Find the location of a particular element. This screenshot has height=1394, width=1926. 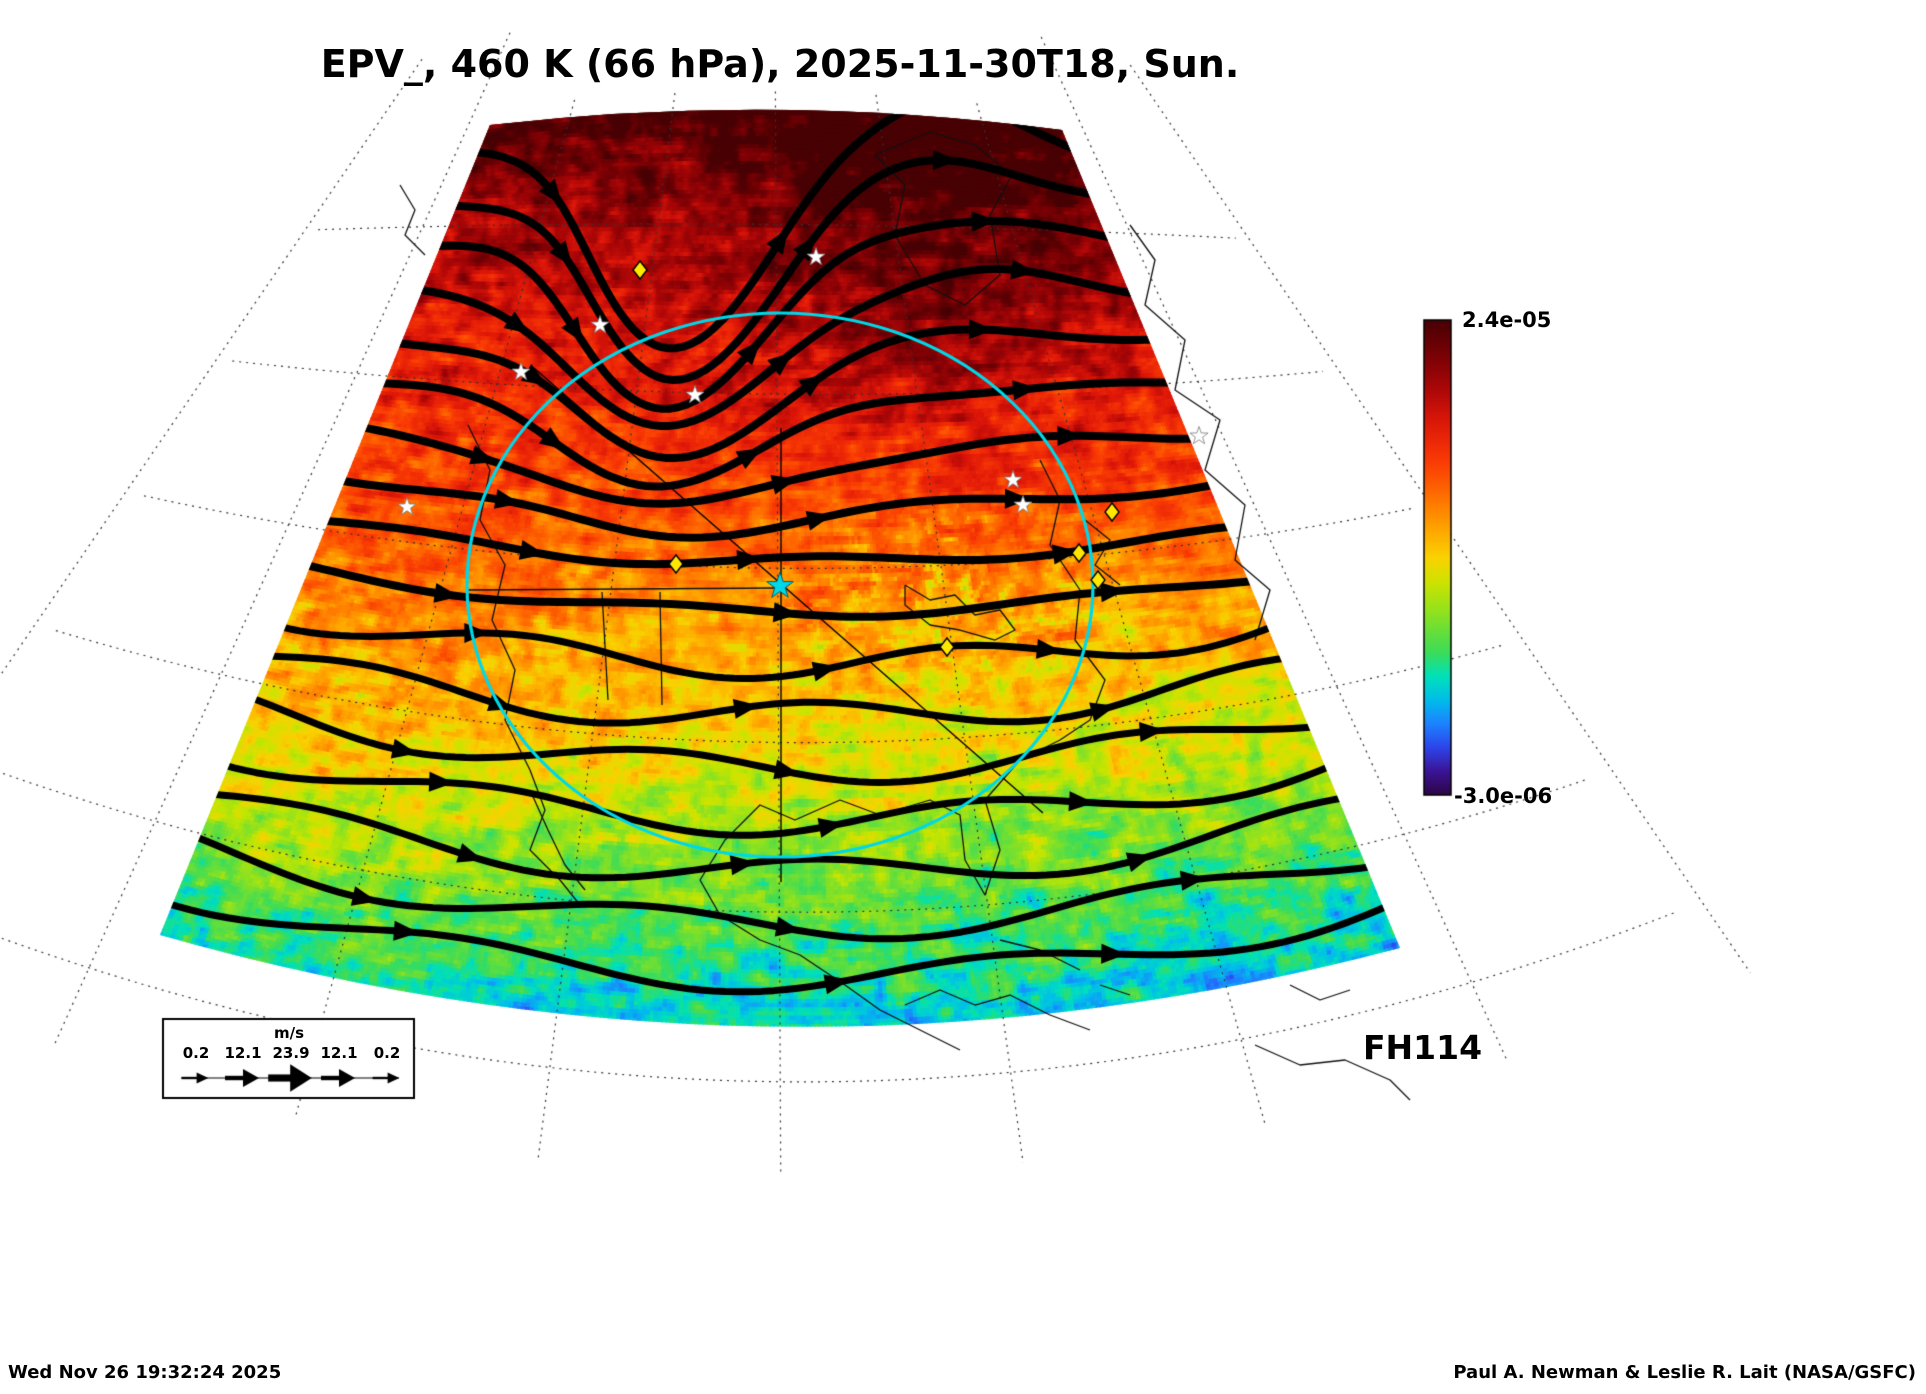

wind-legend-value: 23.9 is located at coordinates (291, 1053).